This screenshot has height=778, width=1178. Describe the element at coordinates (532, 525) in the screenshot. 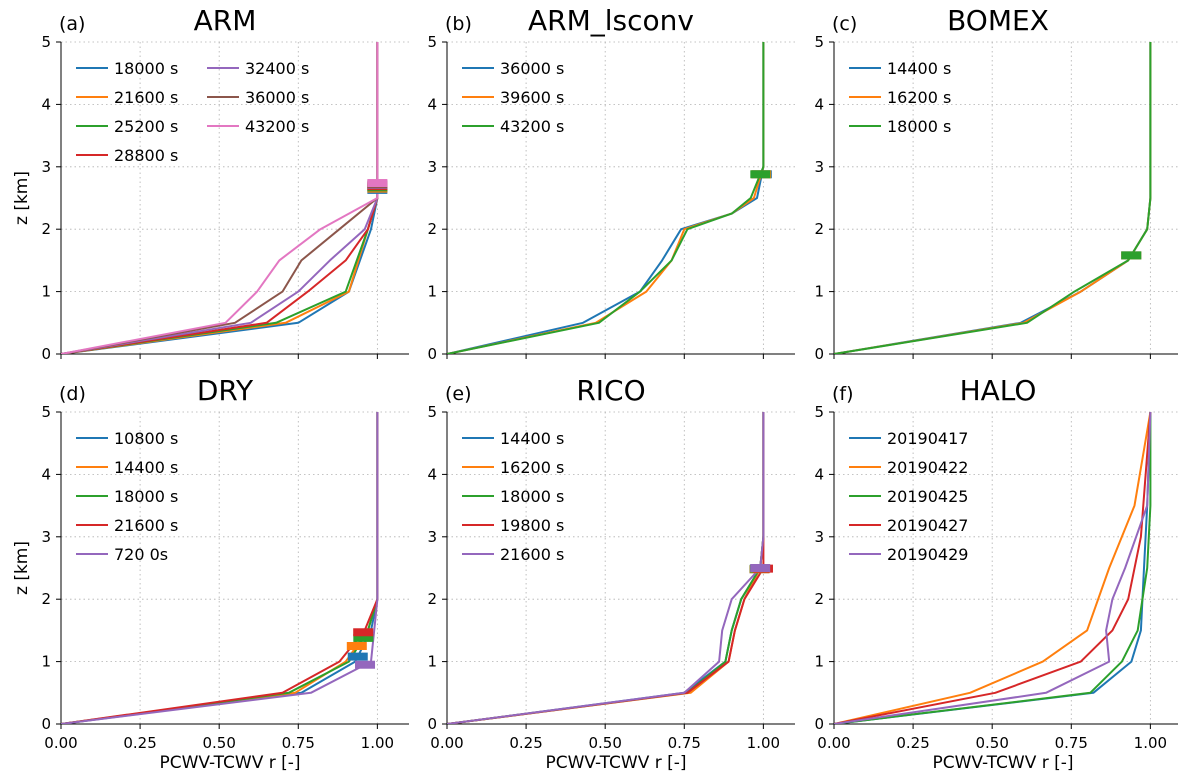

I see `legend-label-4: 19800 s` at that location.